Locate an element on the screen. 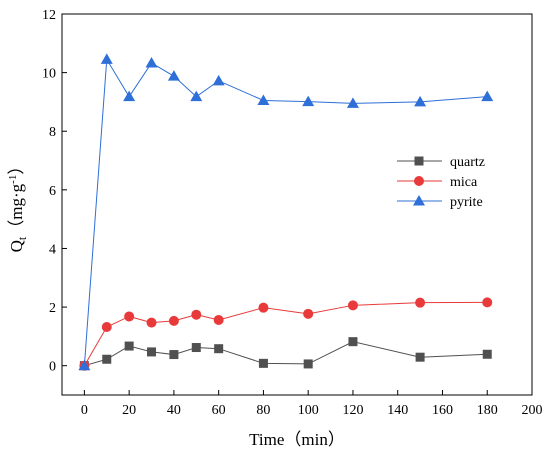 This screenshot has height=455, width=550. y-axis-title: Qt（mg·g-1） is located at coordinates (18, 205).